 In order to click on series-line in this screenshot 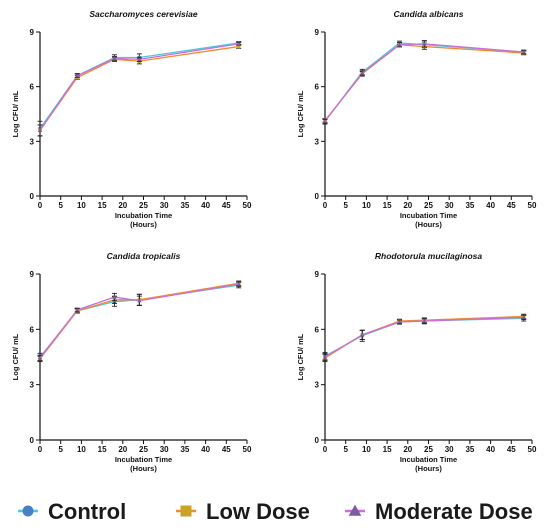, I will do `click(424, 82)`.